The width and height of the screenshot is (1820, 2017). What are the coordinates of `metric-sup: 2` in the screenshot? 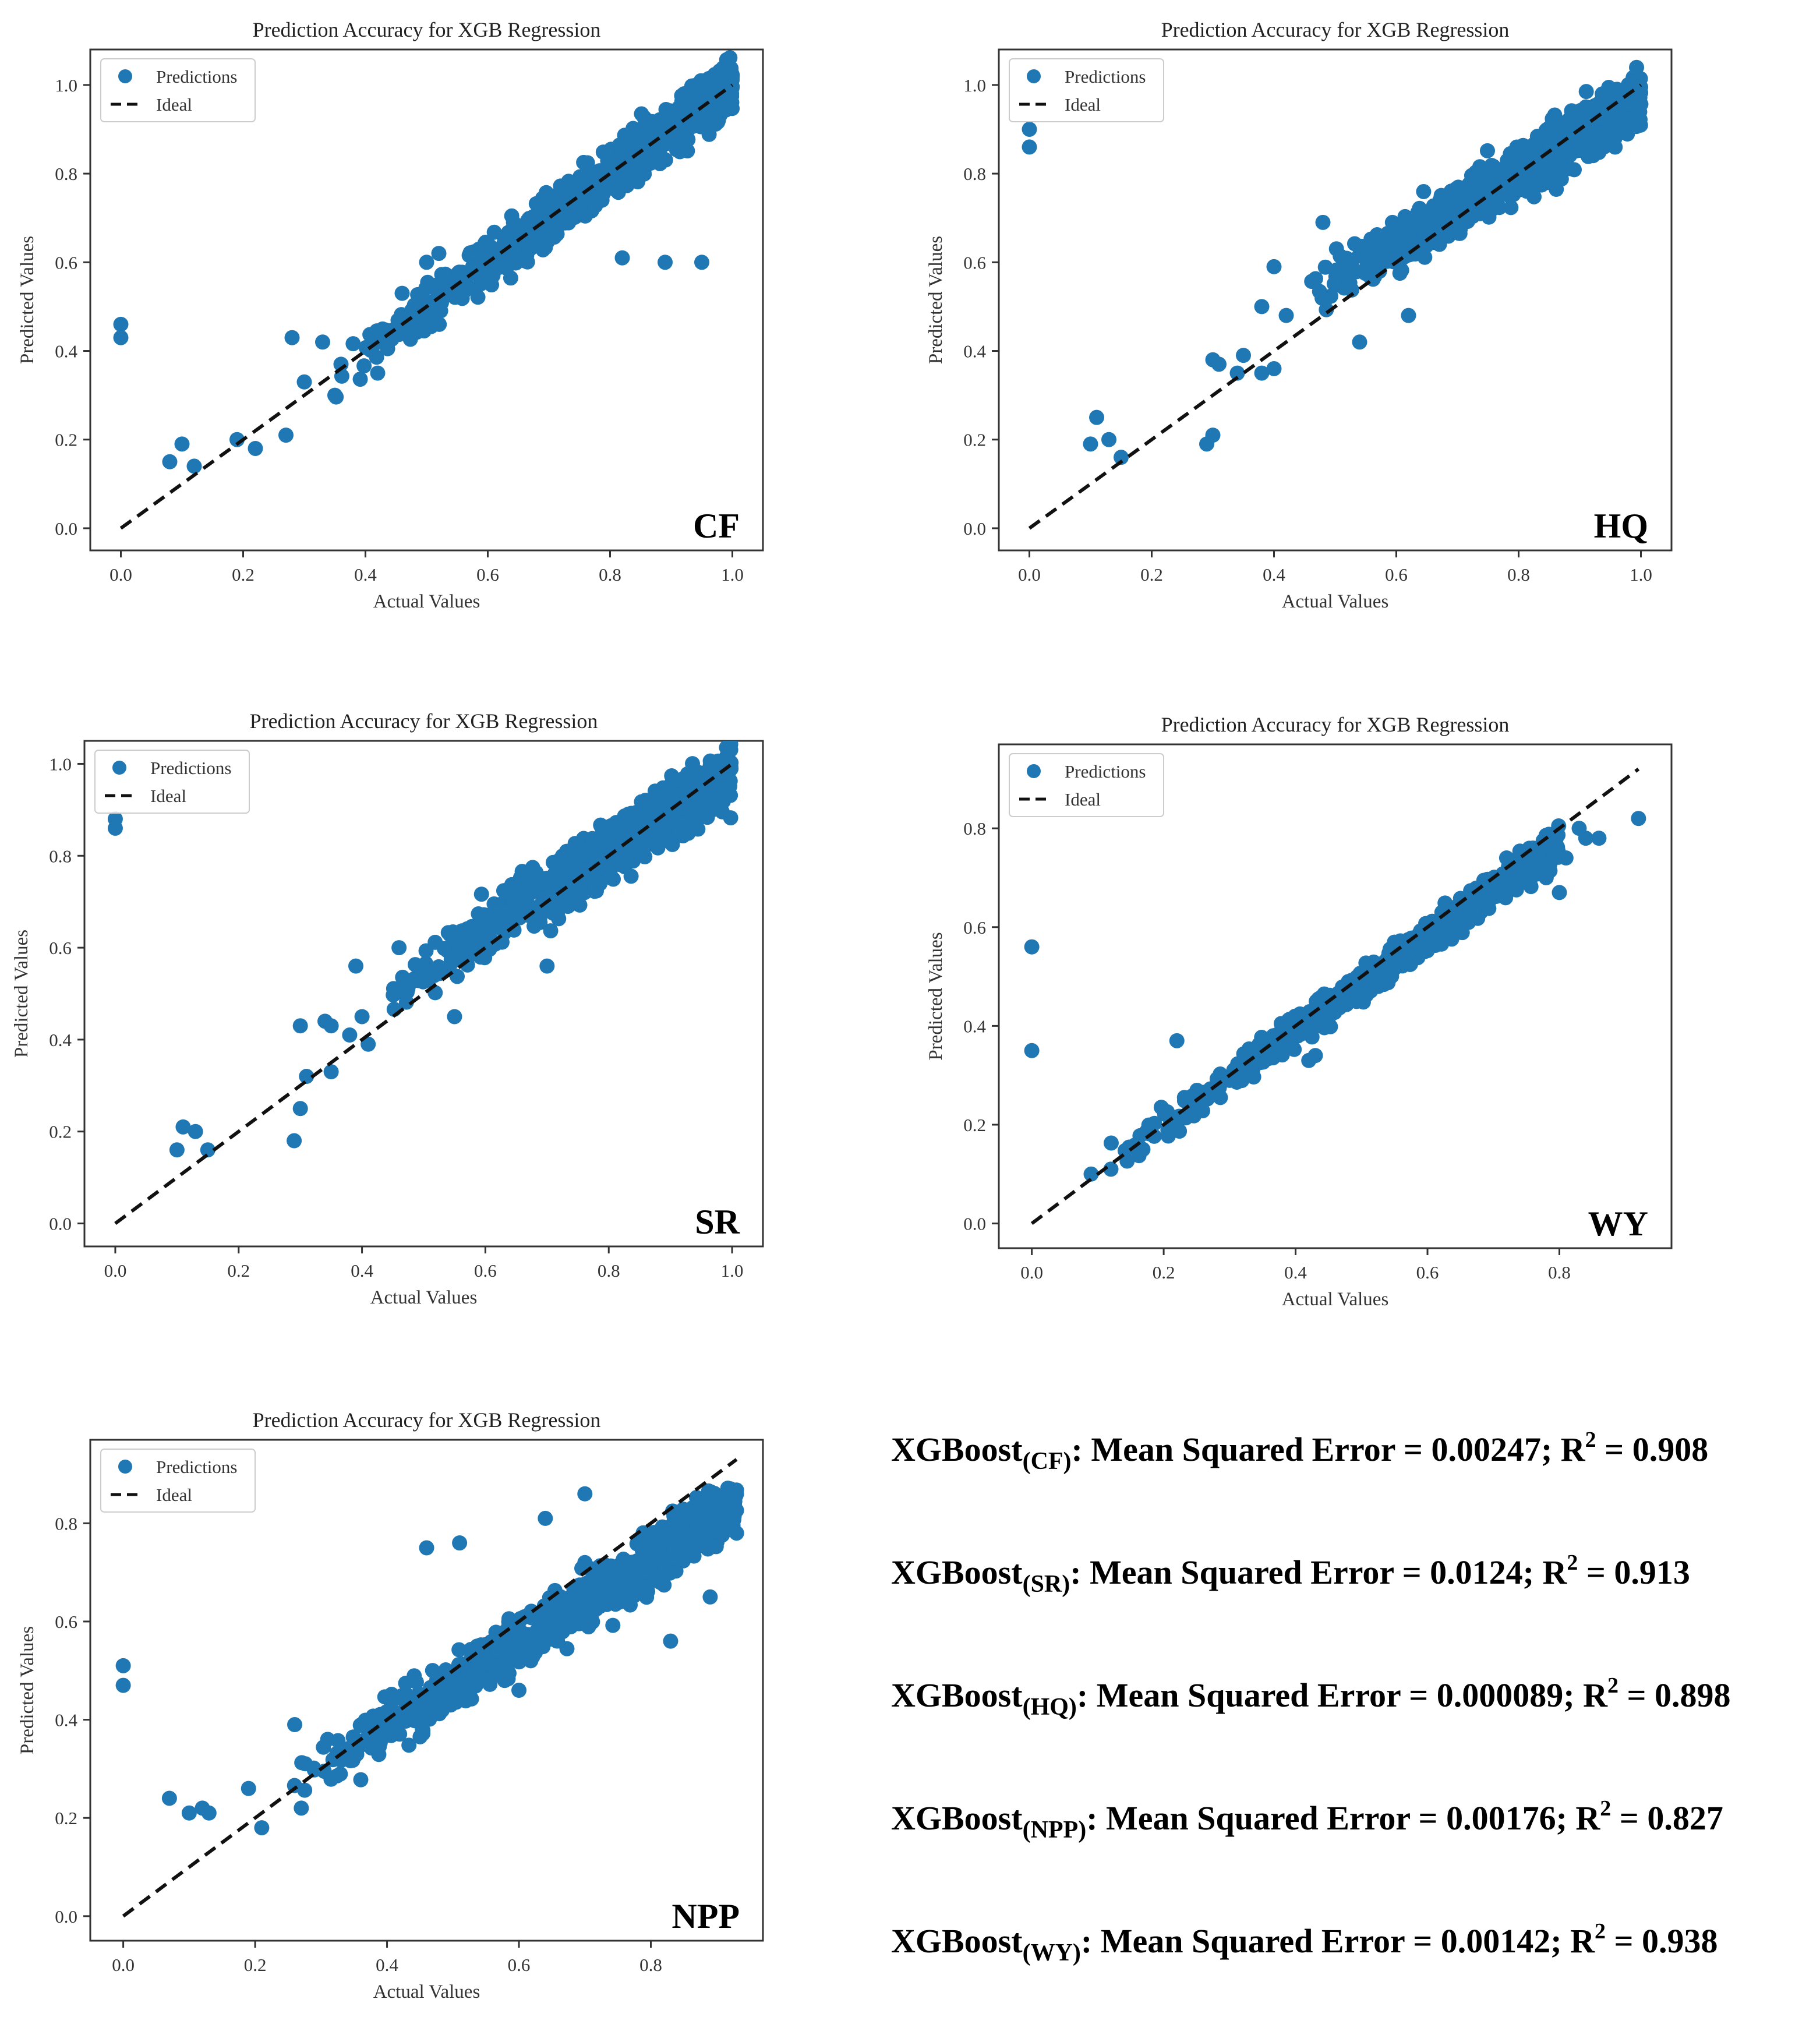 It's located at (1606, 1808).